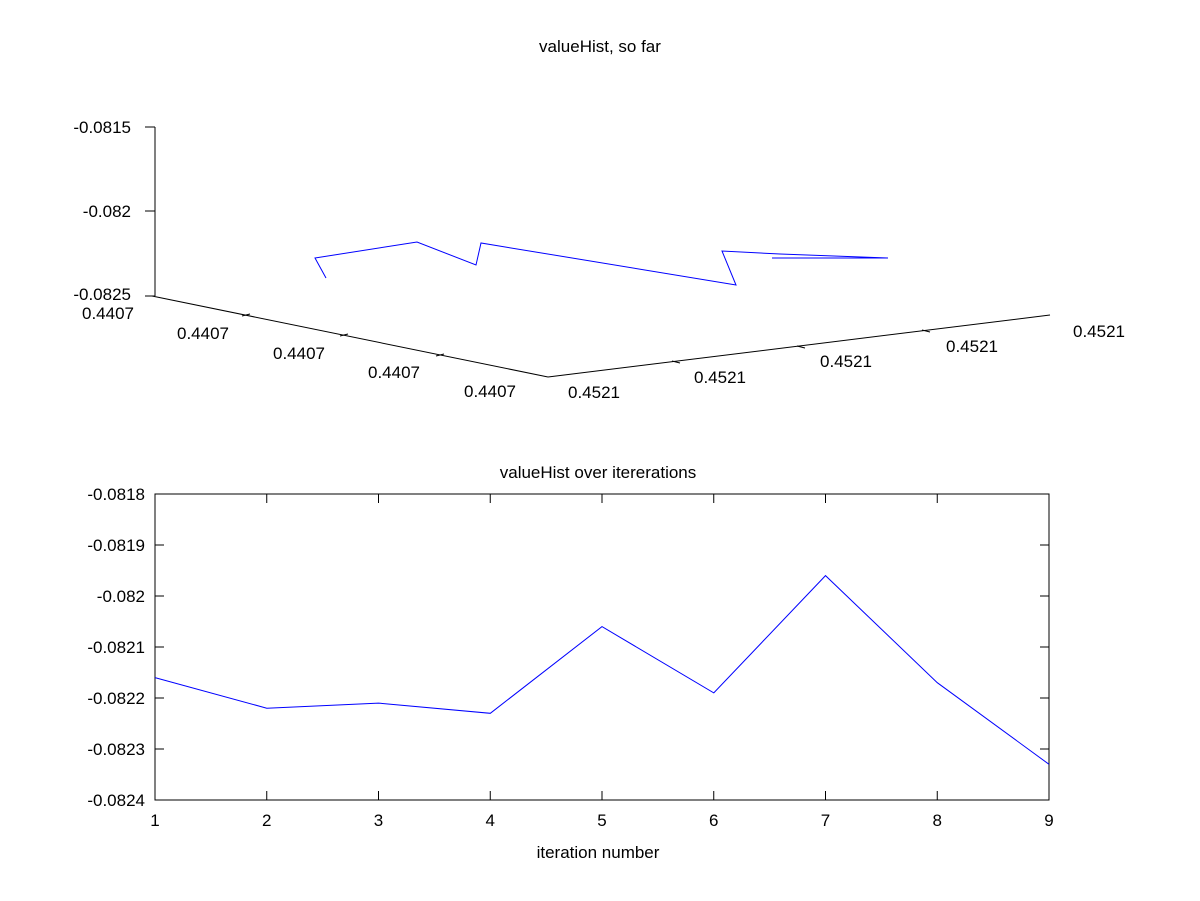  What do you see at coordinates (154, 820) in the screenshot?
I see `x-tick-label: 1` at bounding box center [154, 820].